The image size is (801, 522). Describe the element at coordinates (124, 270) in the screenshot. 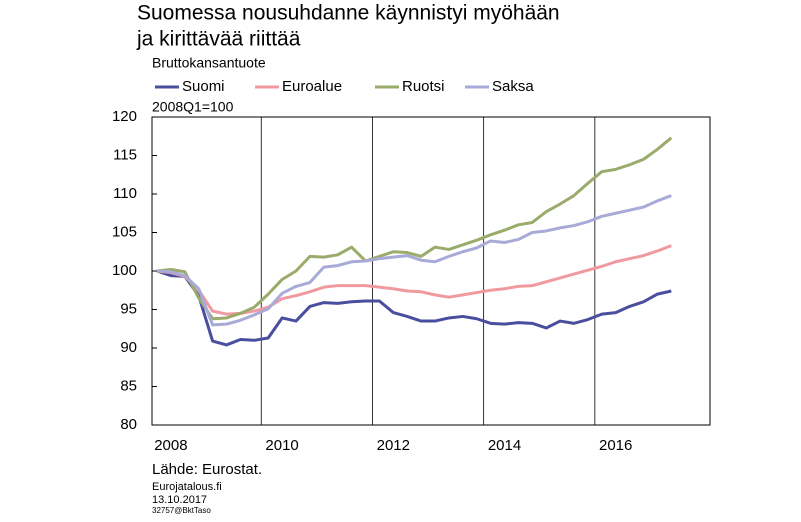

I see `y-tick-label: 100` at that location.